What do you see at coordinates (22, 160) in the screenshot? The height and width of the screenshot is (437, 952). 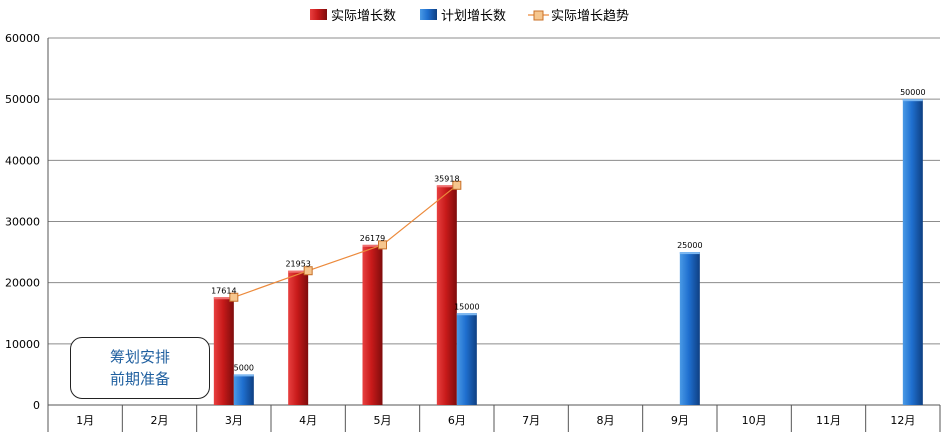 I see `y-tick-label: 40000` at bounding box center [22, 160].